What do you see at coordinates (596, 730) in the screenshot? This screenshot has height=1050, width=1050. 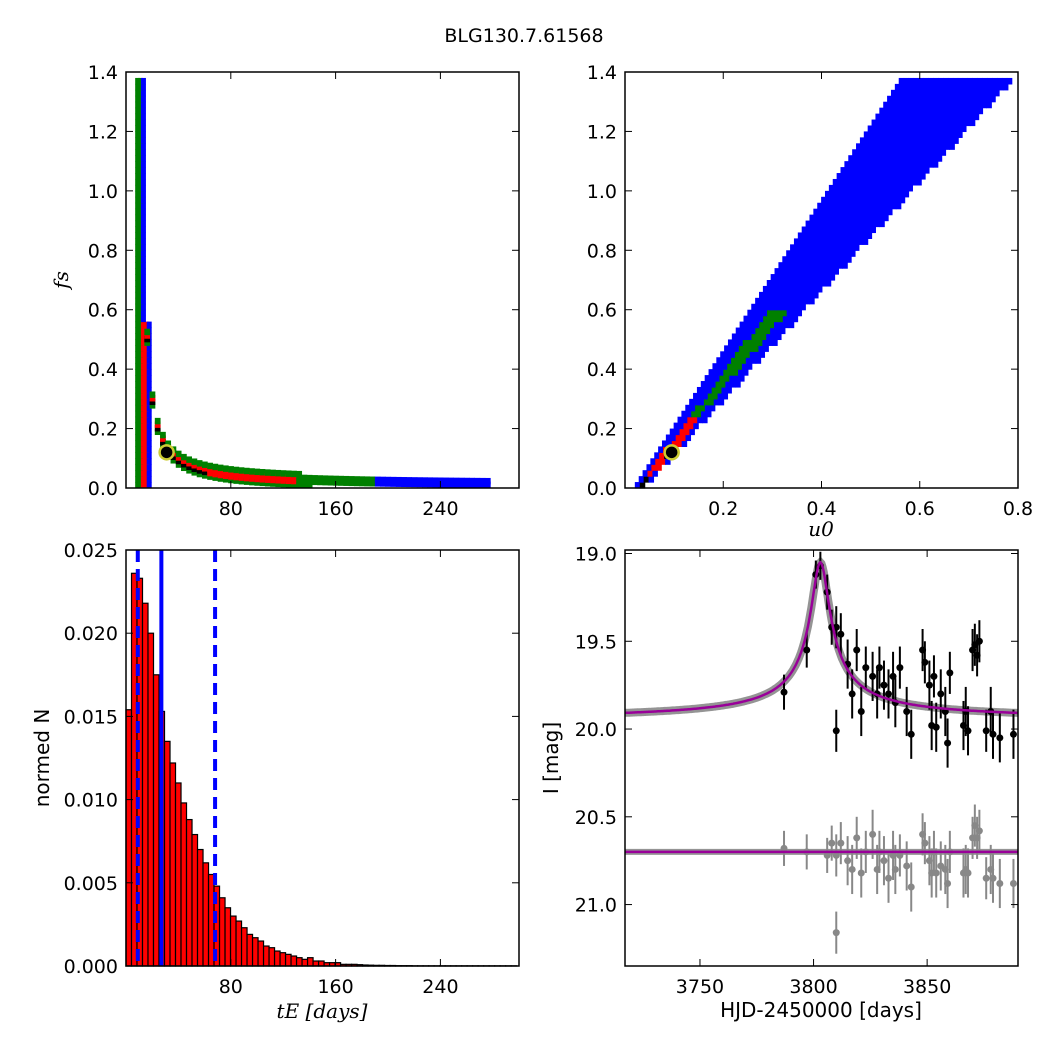 I see `y-tick-label: 20.0` at bounding box center [596, 730].